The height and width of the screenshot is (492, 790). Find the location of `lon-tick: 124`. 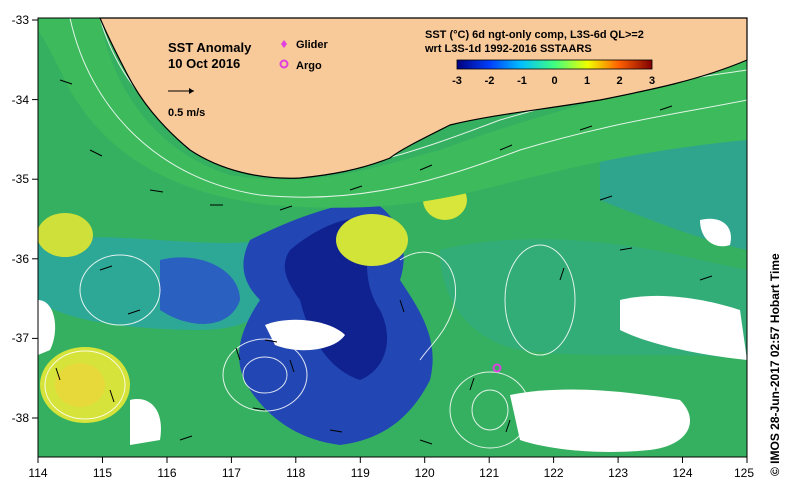

lon-tick: 124 is located at coordinates (682, 473).